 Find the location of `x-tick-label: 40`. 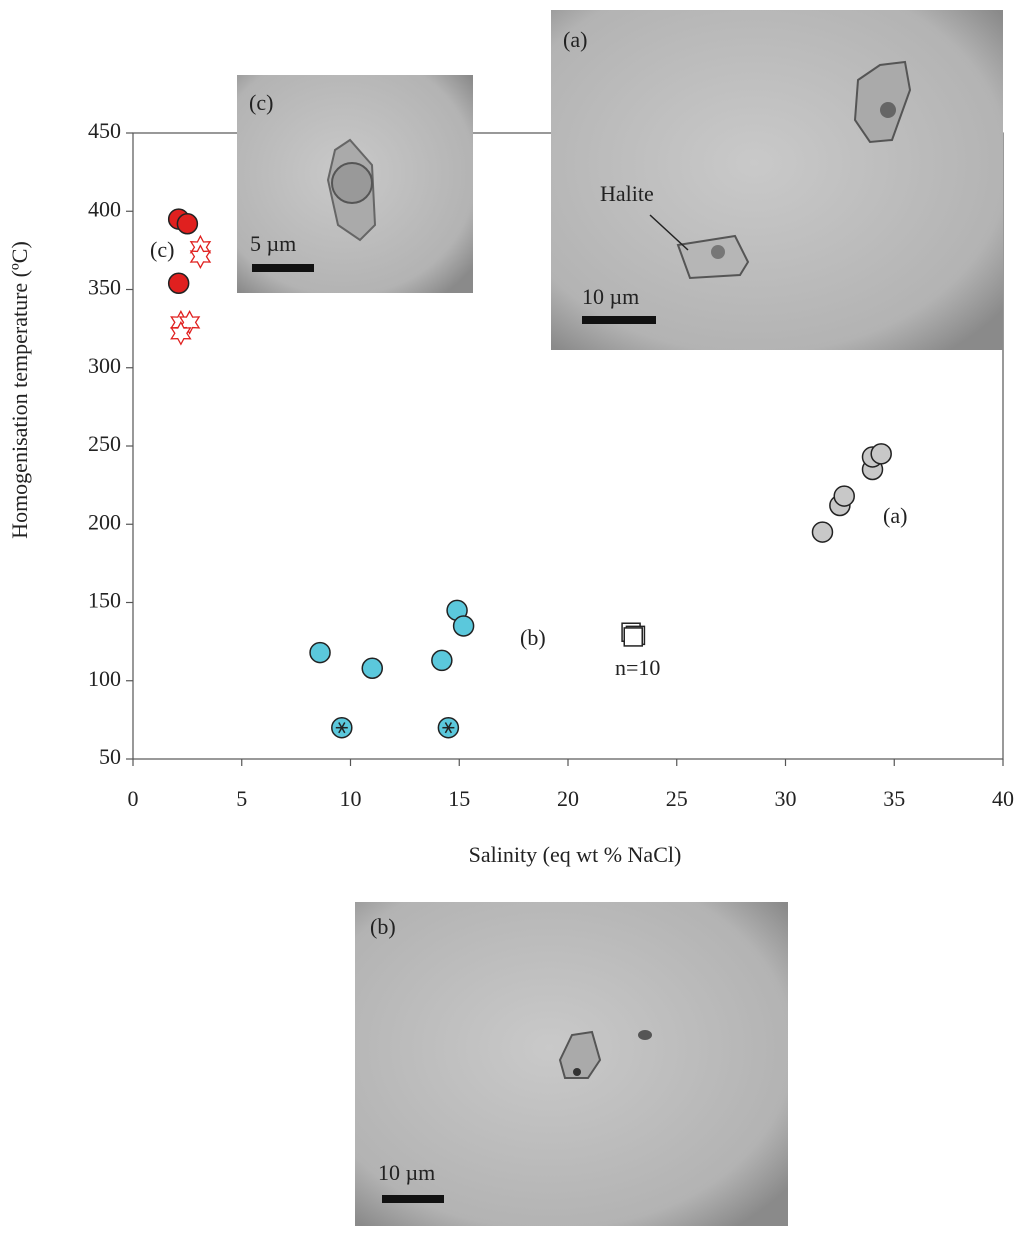

x-tick-label: 40 is located at coordinates (1003, 798).